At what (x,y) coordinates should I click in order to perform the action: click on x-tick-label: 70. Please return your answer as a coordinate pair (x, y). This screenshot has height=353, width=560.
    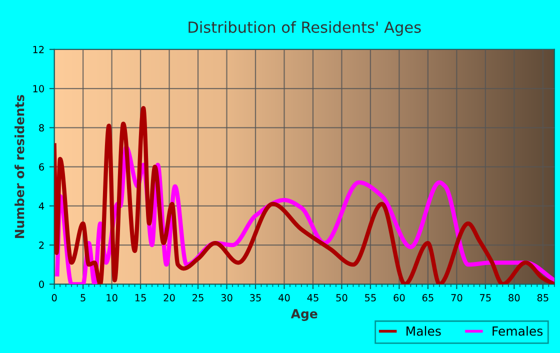
    Looking at the image, I should click on (456, 298).